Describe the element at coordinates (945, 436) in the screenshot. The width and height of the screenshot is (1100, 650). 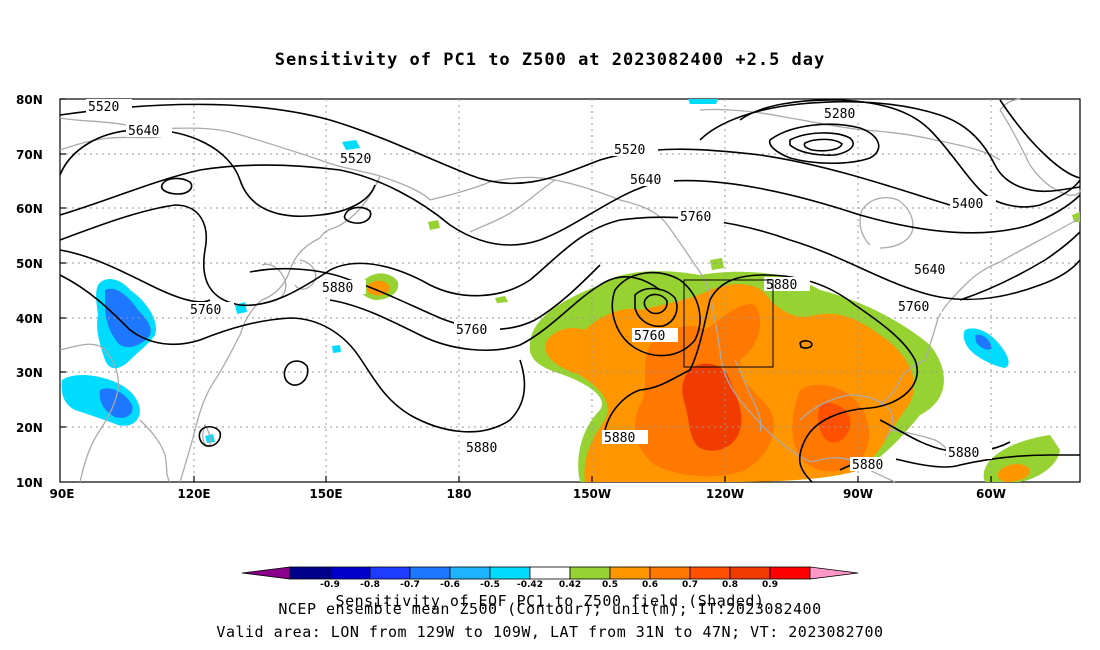
I see `contour-5880-se` at that location.